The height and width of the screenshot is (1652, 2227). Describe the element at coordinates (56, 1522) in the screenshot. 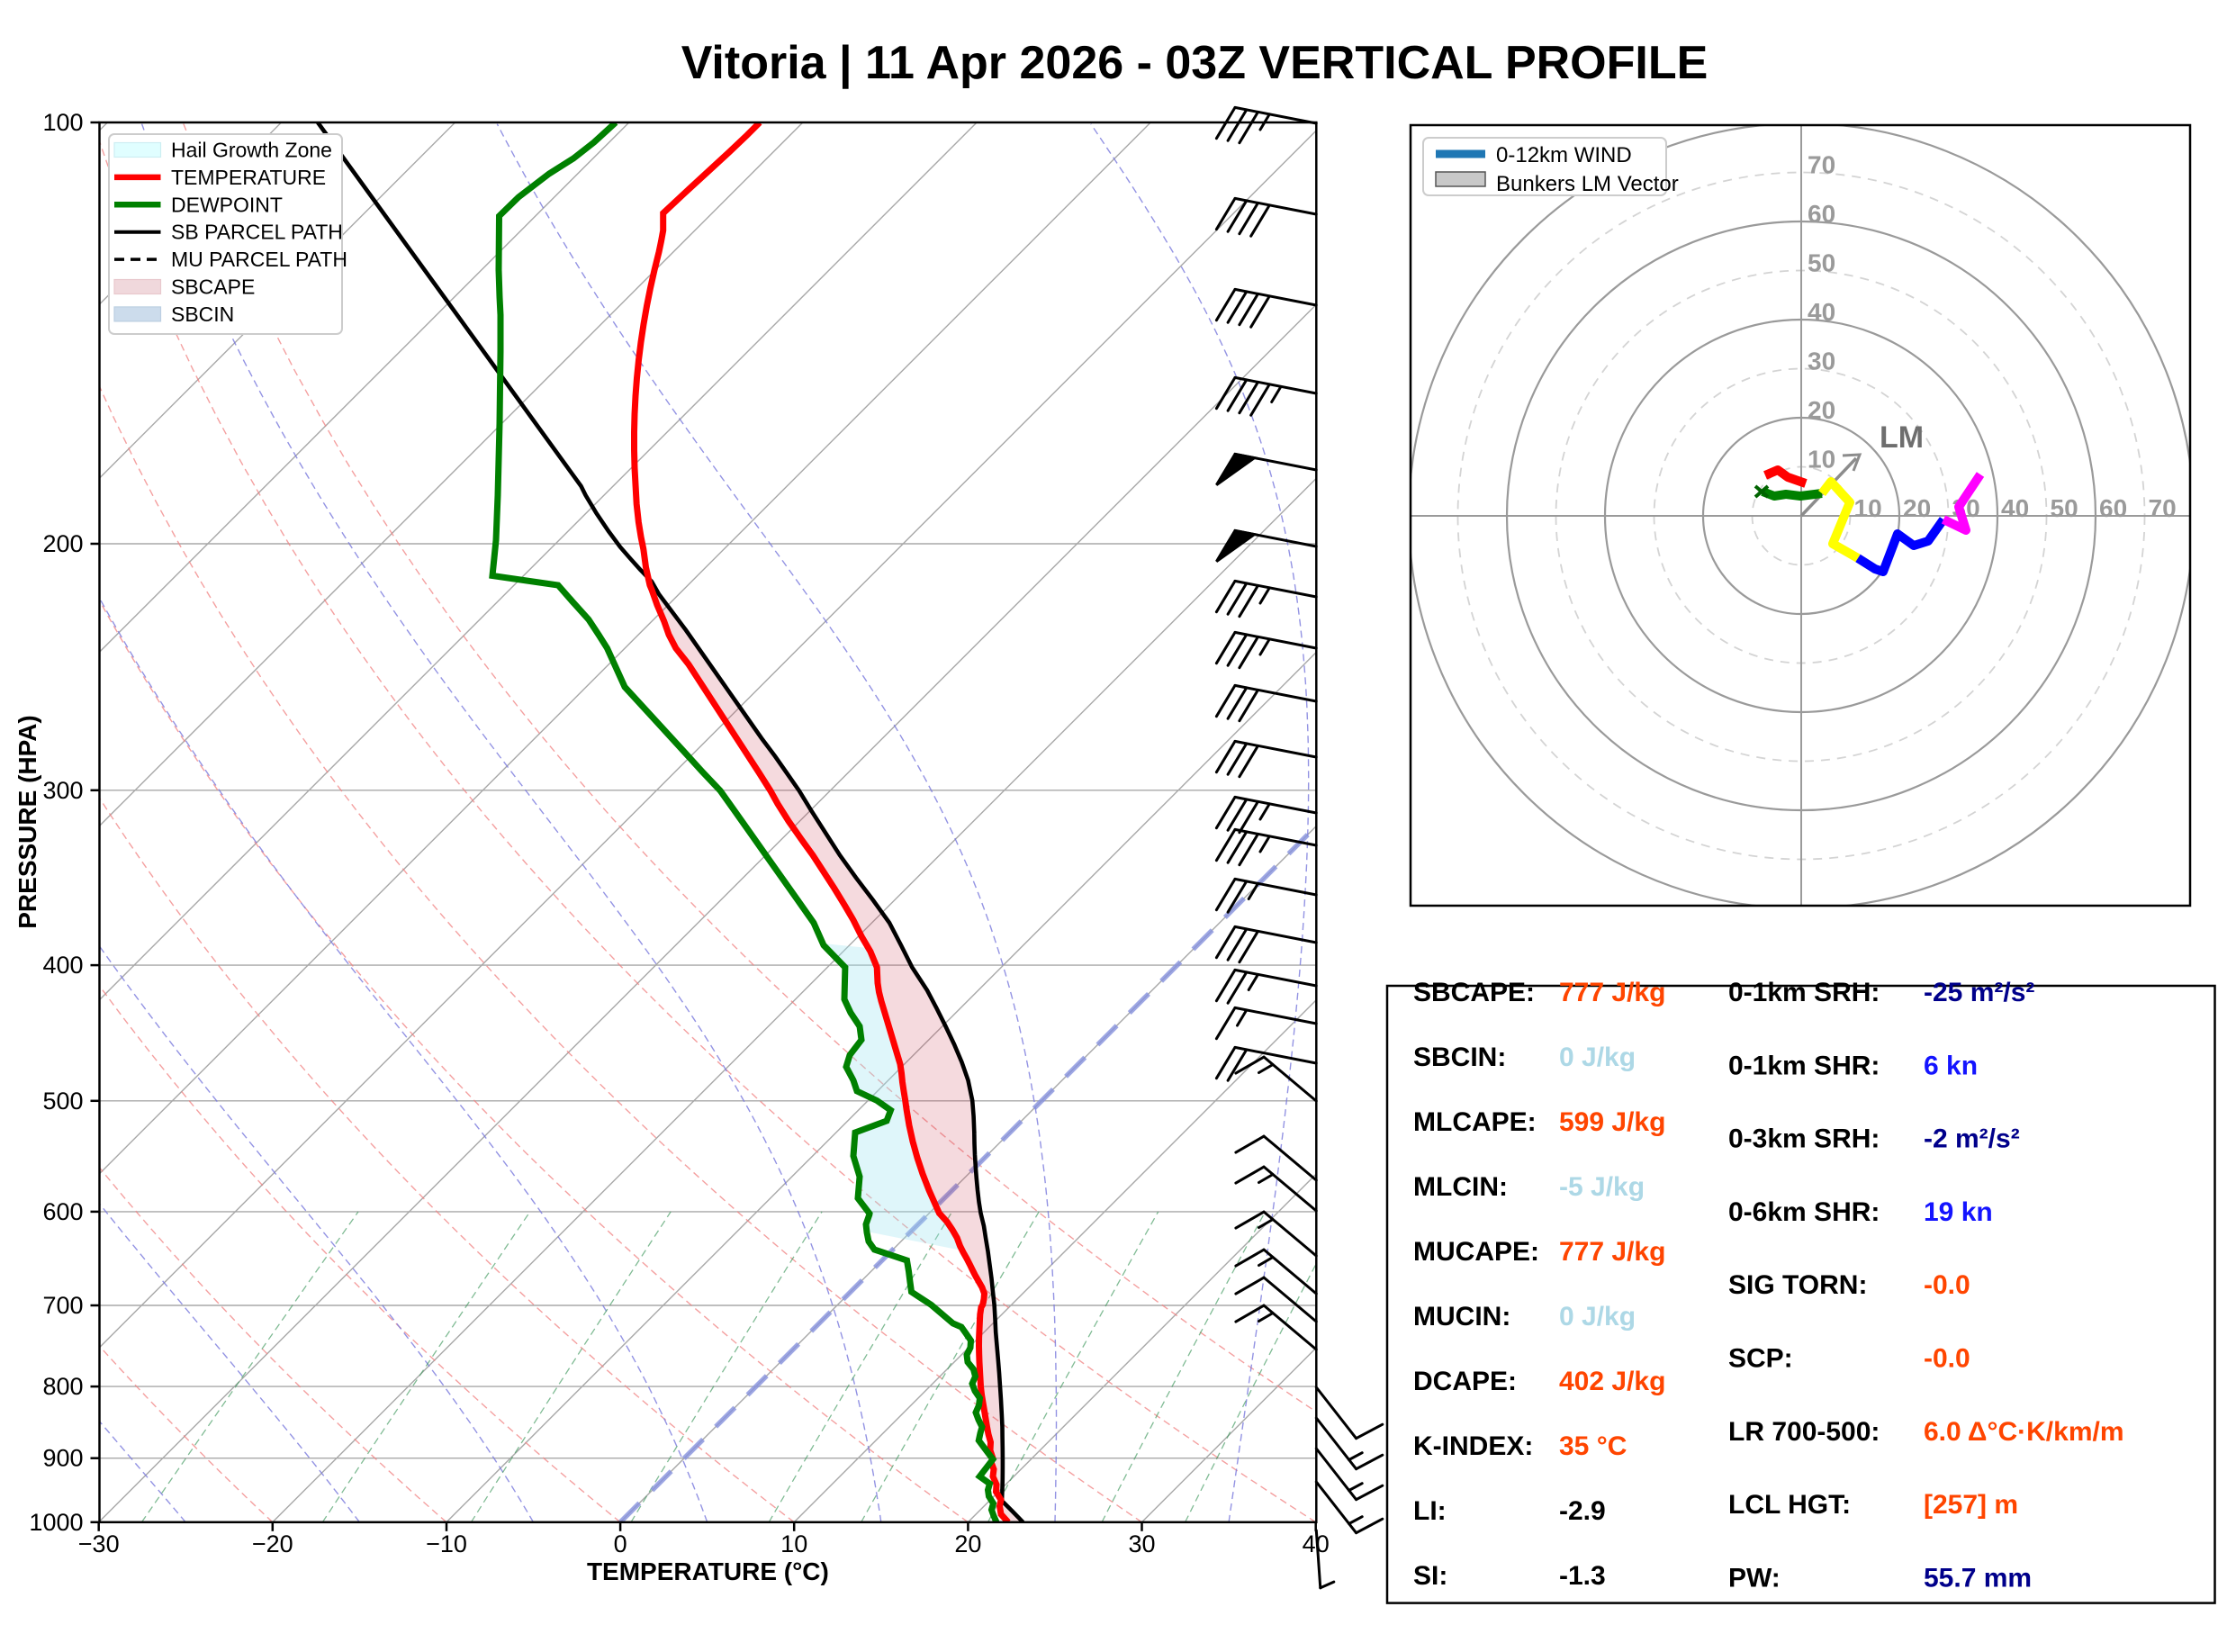

I see `svg-text: 1000` at that location.